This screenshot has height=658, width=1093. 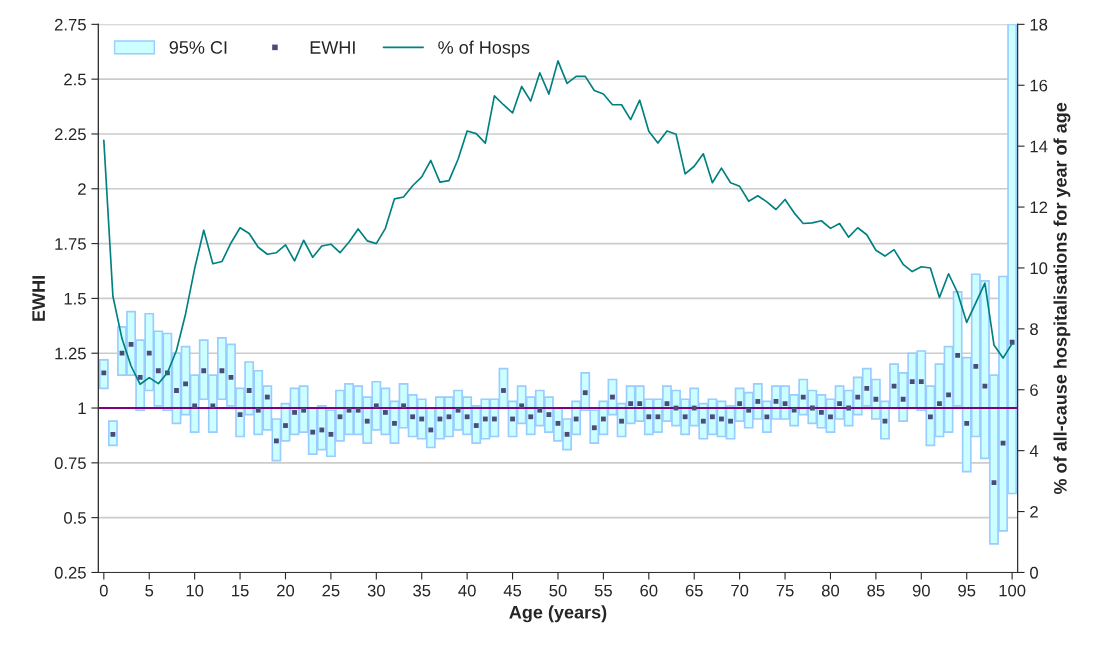 What do you see at coordinates (1034, 390) in the screenshot?
I see `y2-tick-label: 6` at bounding box center [1034, 390].